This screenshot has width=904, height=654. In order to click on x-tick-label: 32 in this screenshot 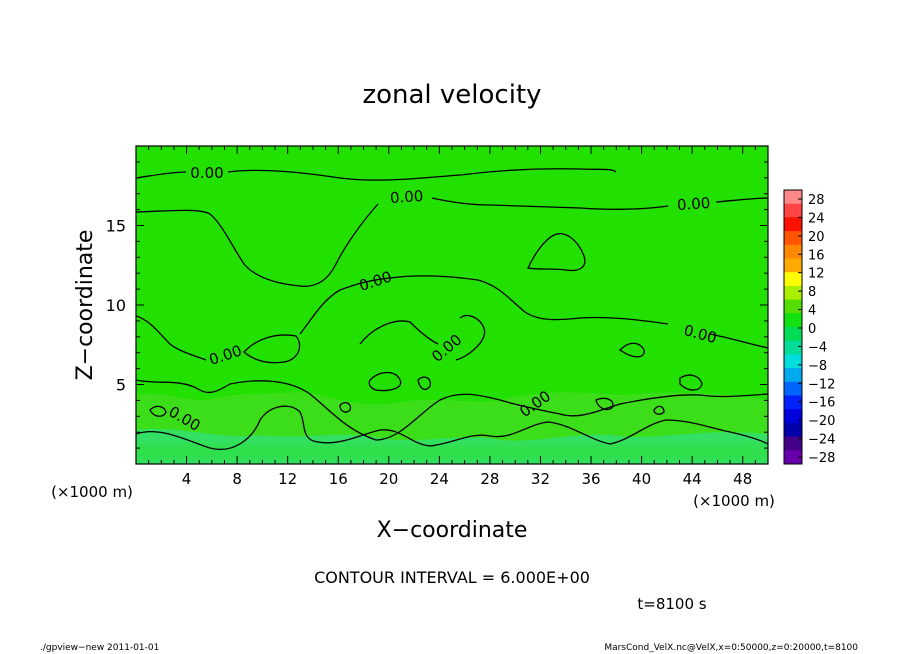, I will do `click(540, 479)`.